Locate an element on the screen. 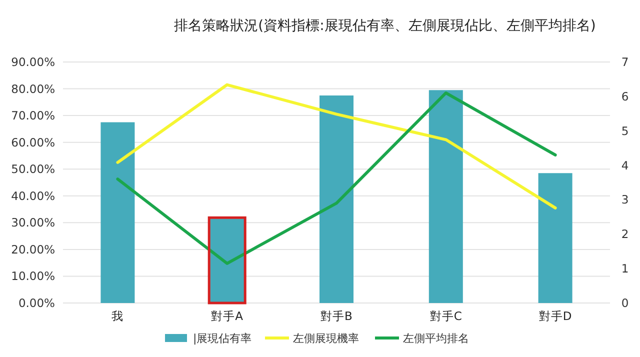  y2-tick-label: 0 is located at coordinates (625, 303).